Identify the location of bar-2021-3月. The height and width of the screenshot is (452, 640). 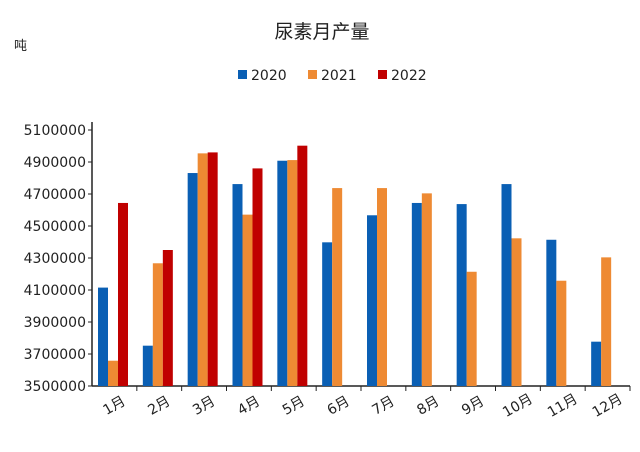
(202, 269).